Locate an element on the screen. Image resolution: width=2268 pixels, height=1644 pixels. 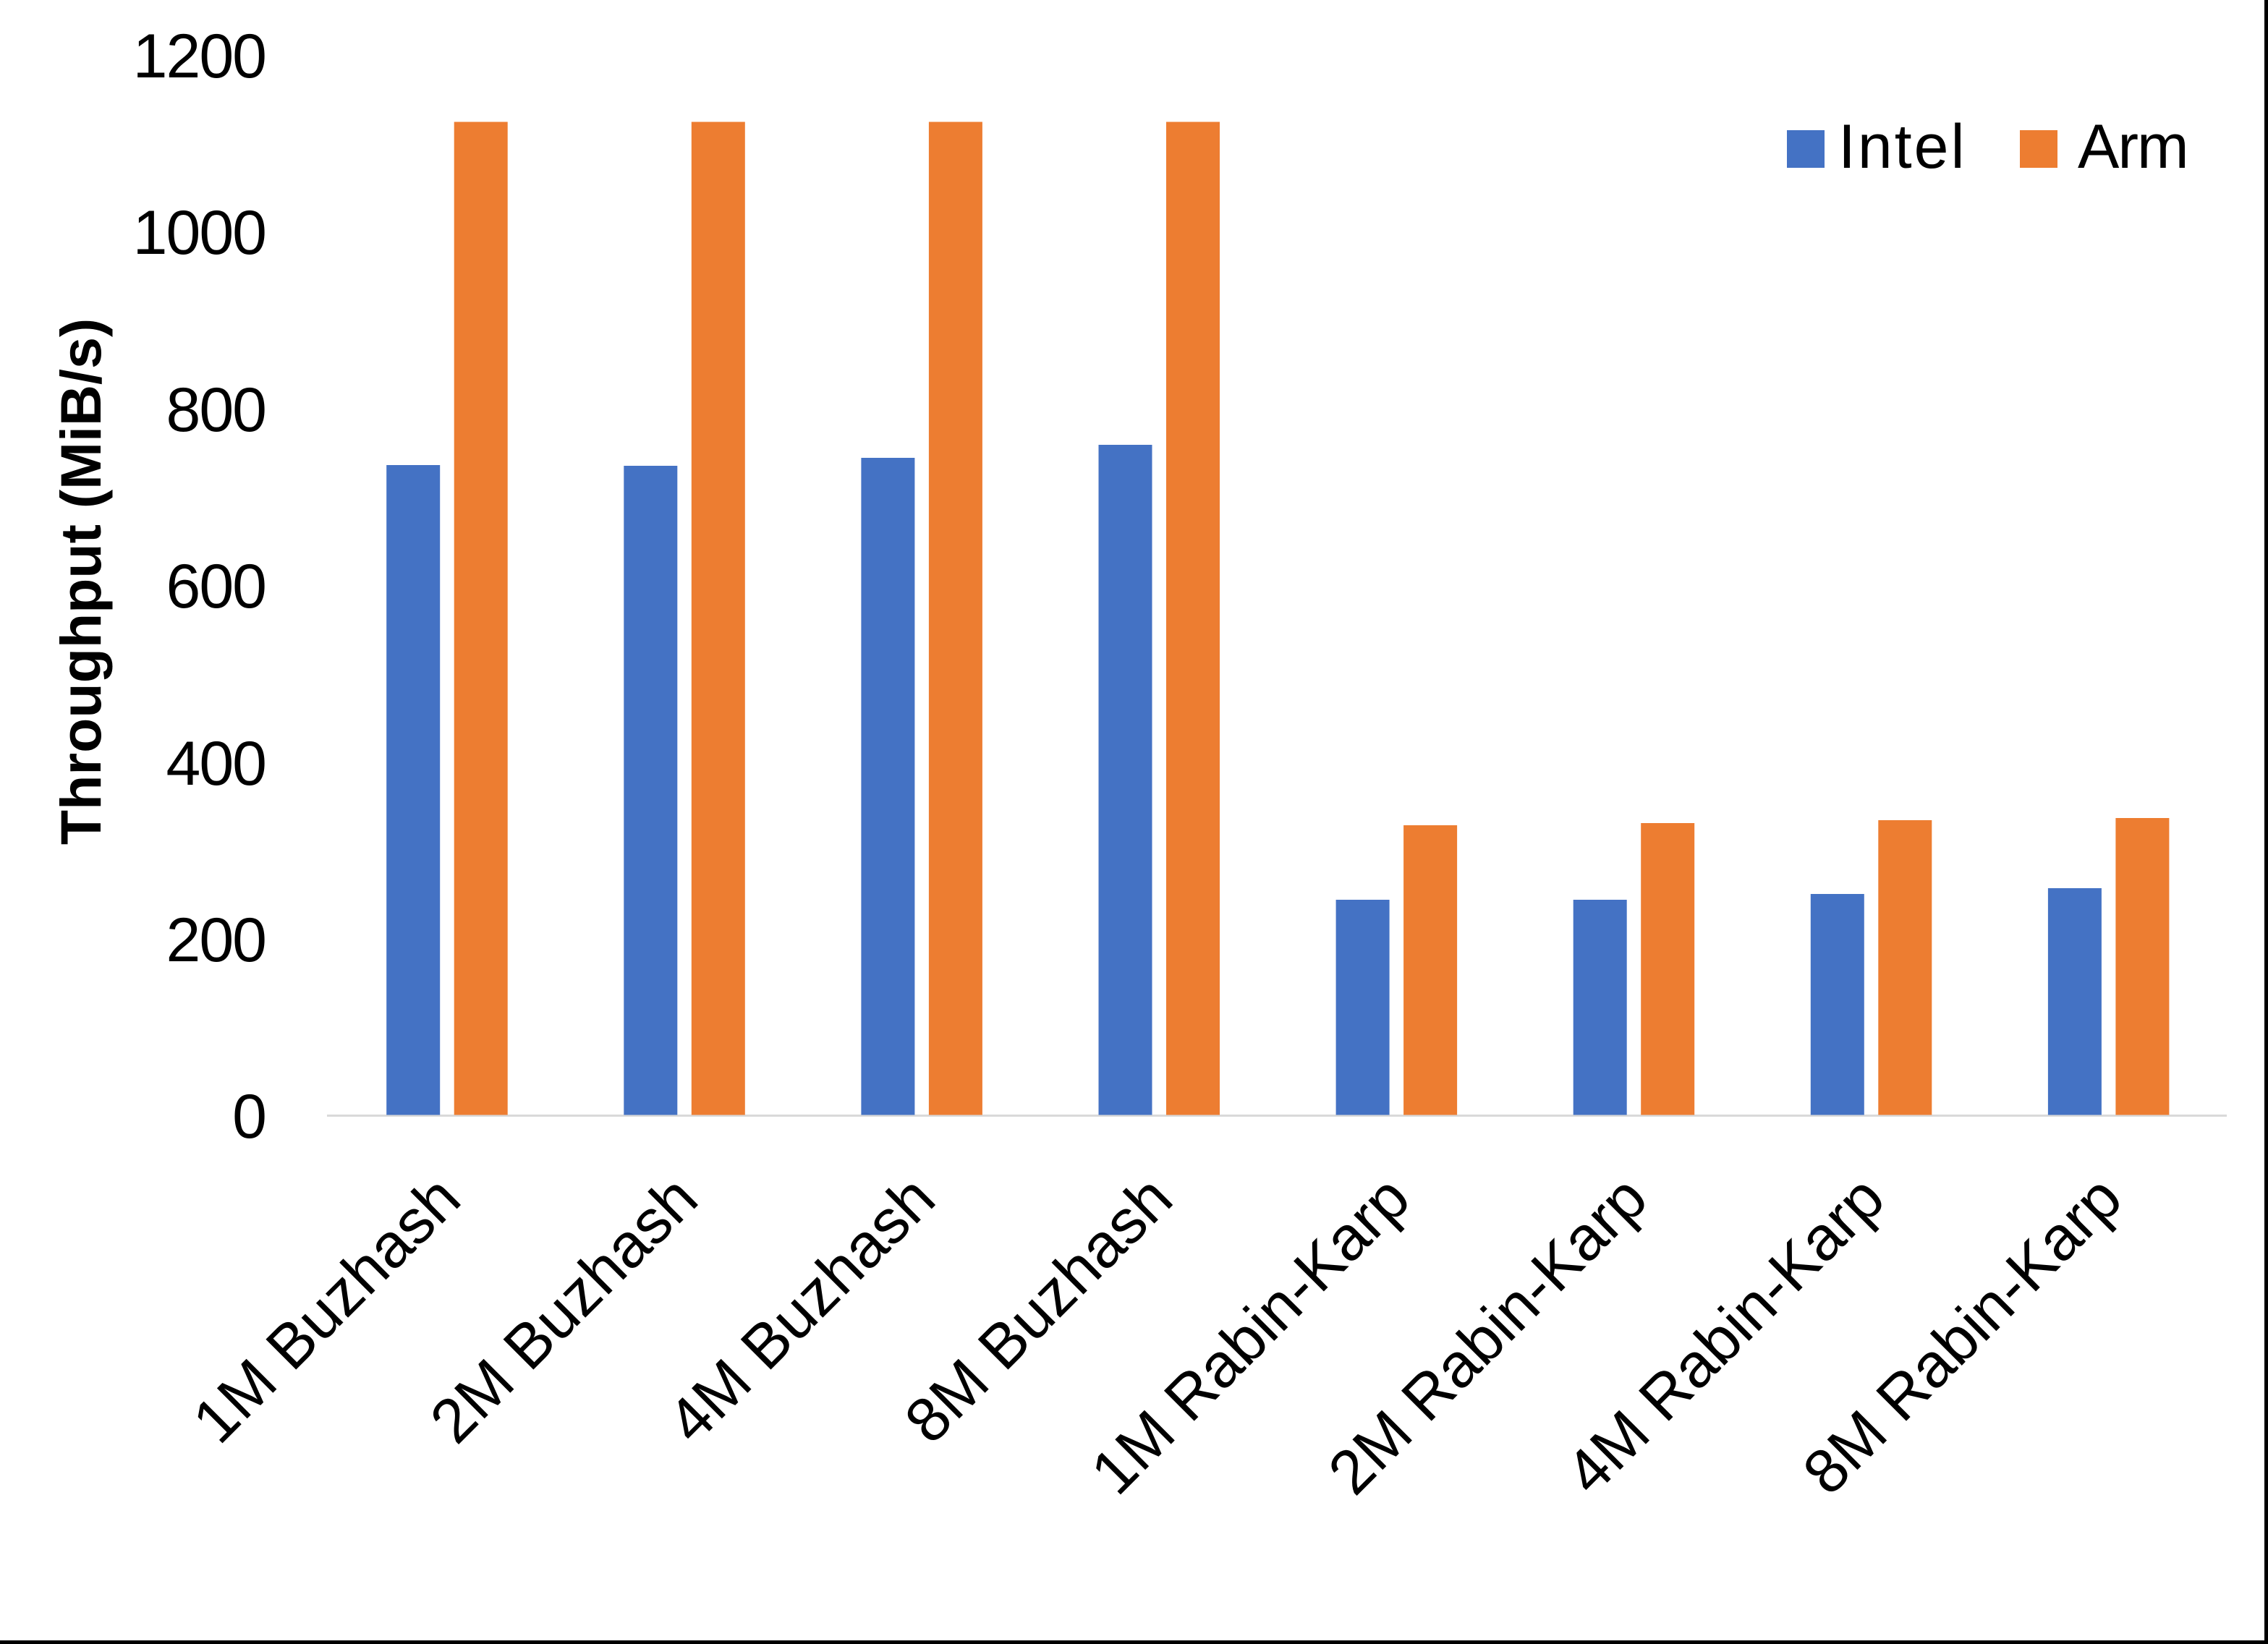
svg-text: 600 is located at coordinates (216, 586).